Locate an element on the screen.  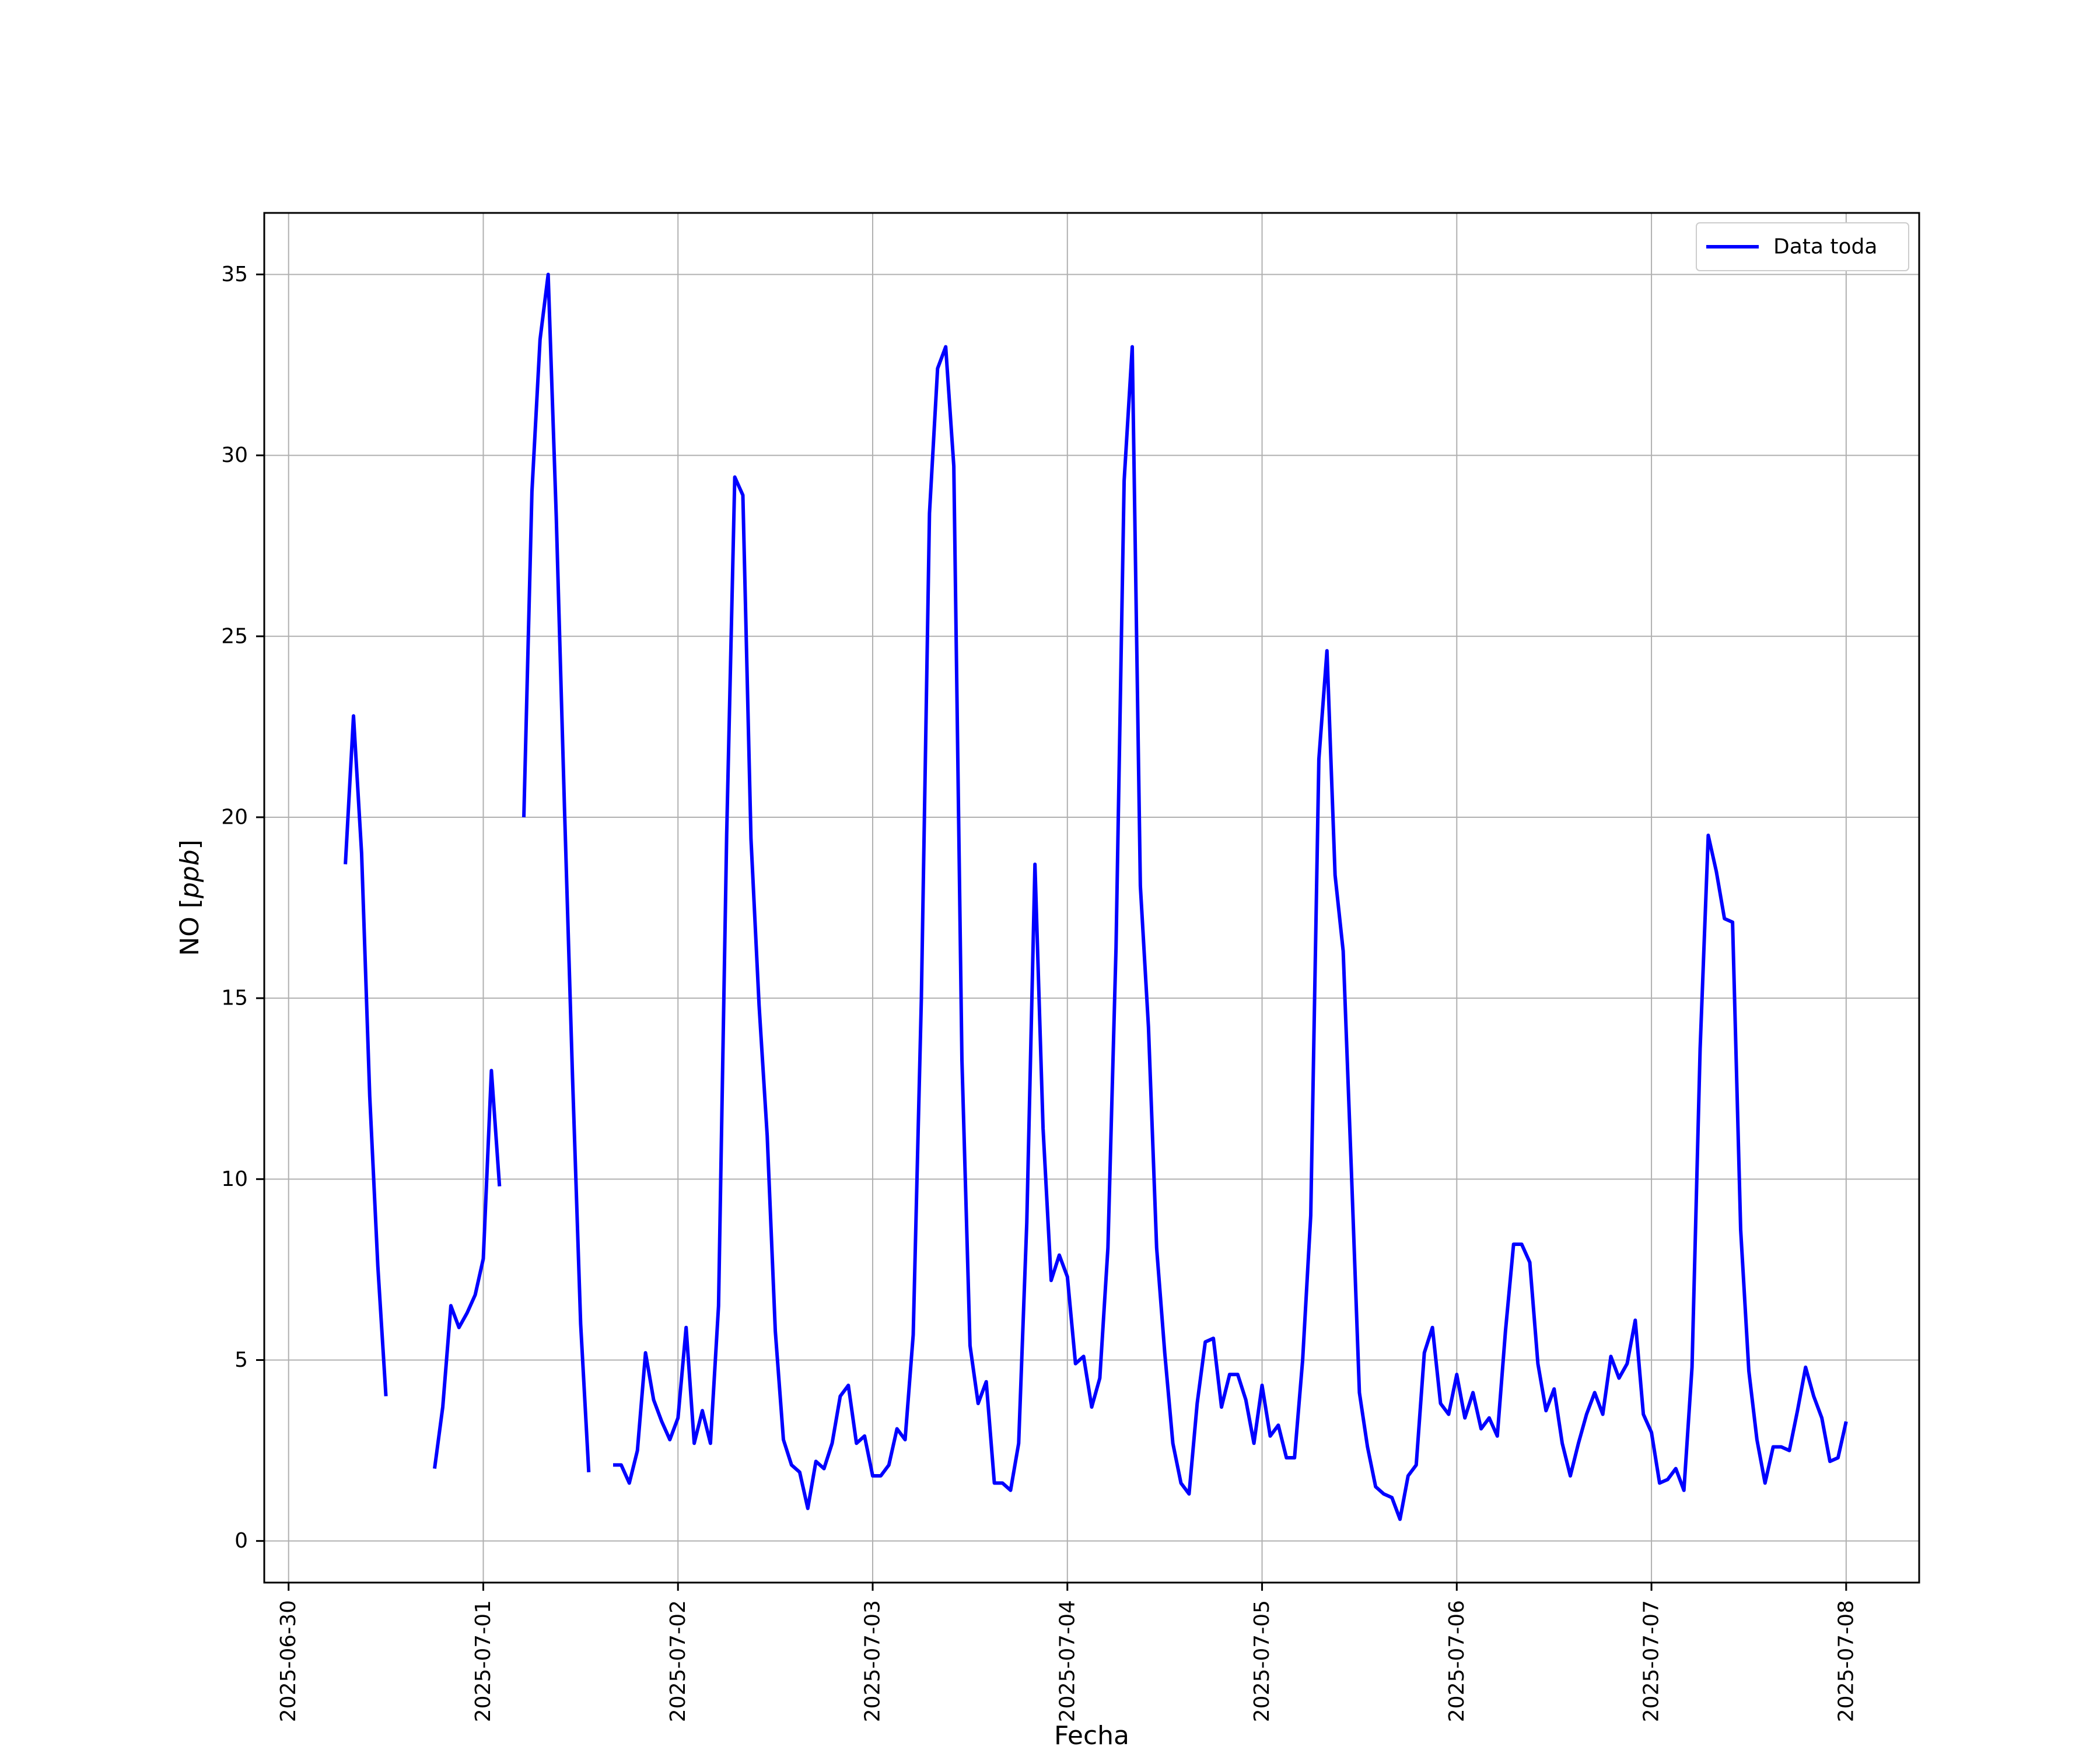
x-tick-label: 2025-06-30 is located at coordinates (288, 1661).